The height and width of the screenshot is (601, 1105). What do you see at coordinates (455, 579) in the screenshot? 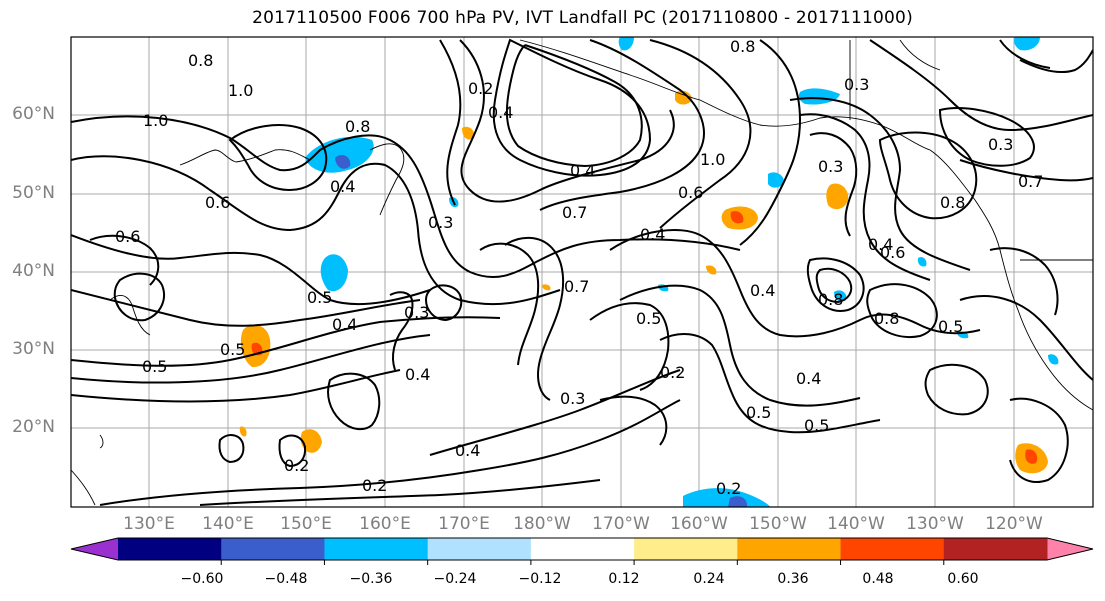
I see `colorbar-tick-label: −0.24` at bounding box center [455, 579].